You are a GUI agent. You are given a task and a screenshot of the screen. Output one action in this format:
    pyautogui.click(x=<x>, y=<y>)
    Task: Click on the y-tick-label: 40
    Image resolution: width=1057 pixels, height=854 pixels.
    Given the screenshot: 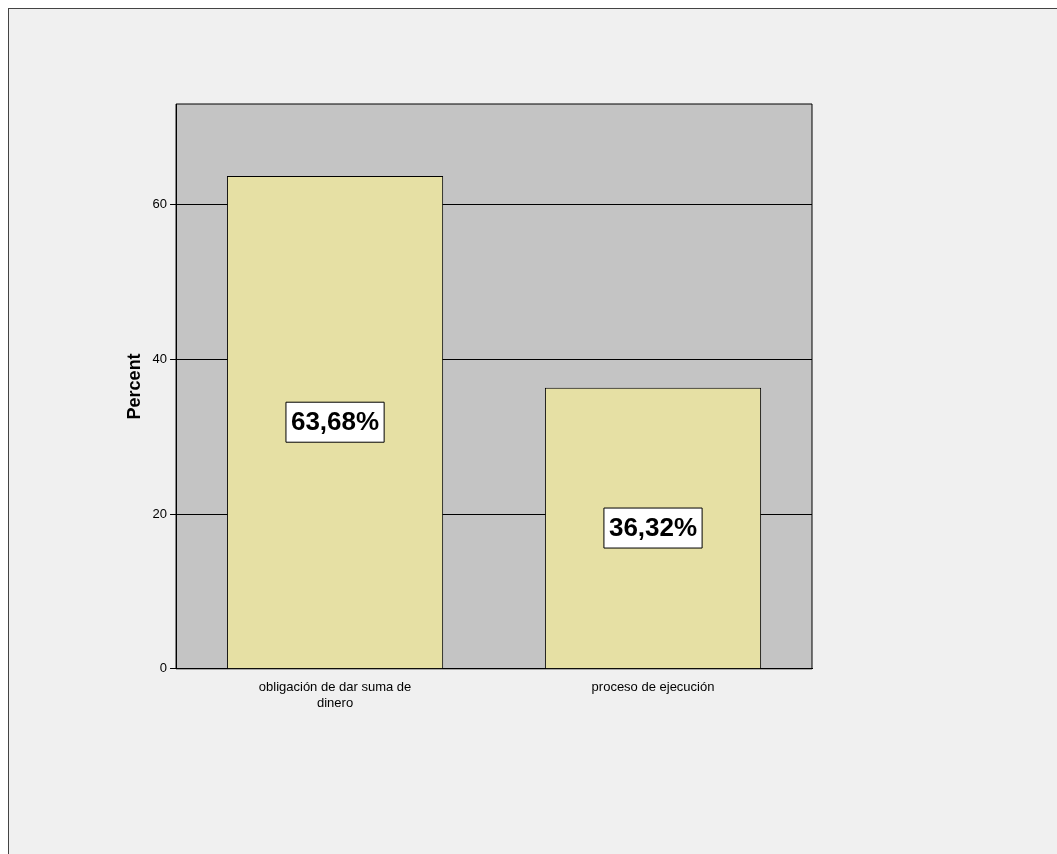 What is the action you would take?
    pyautogui.click(x=160, y=358)
    